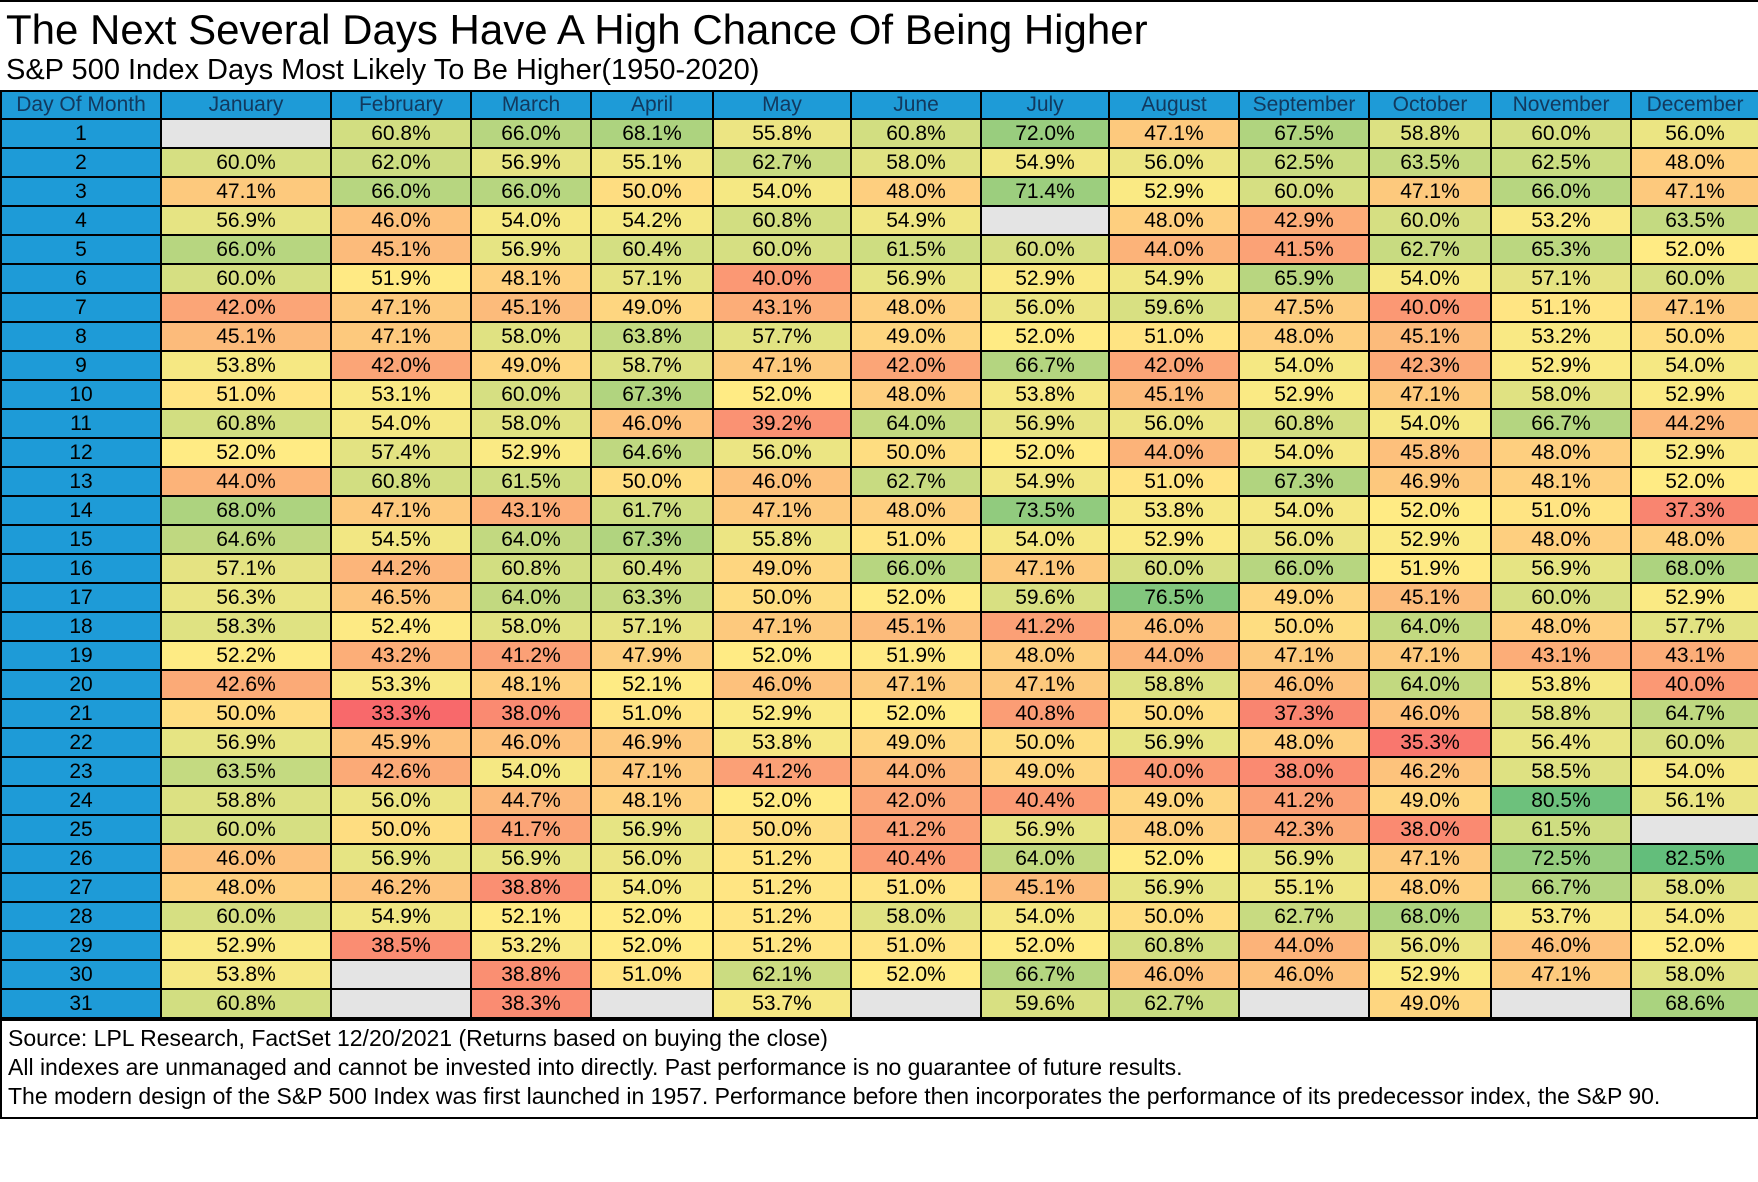 Image resolution: width=1758 pixels, height=1182 pixels. Describe the element at coordinates (401, 858) in the screenshot. I see `cell-february-26: 56.9%` at that location.